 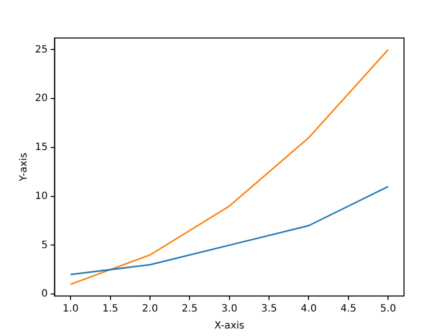 I want to click on x-tick-label: 4.5, so click(x=348, y=309).